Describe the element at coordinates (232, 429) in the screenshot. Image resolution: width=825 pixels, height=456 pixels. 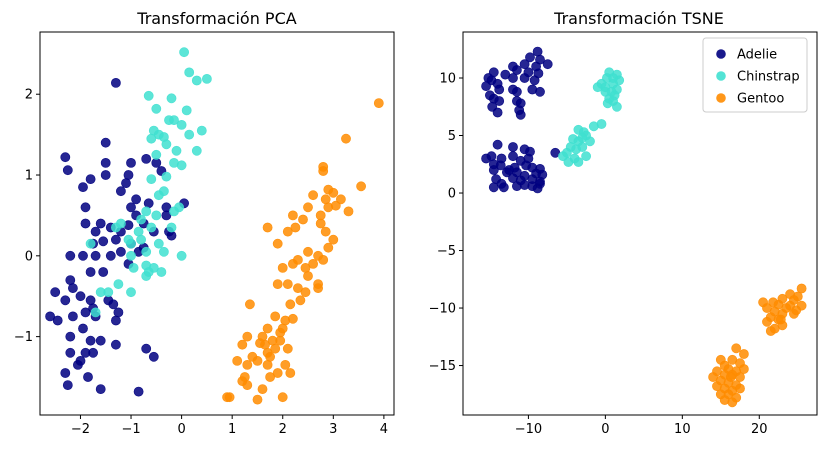
I see `x-tick-label: 1` at that location.